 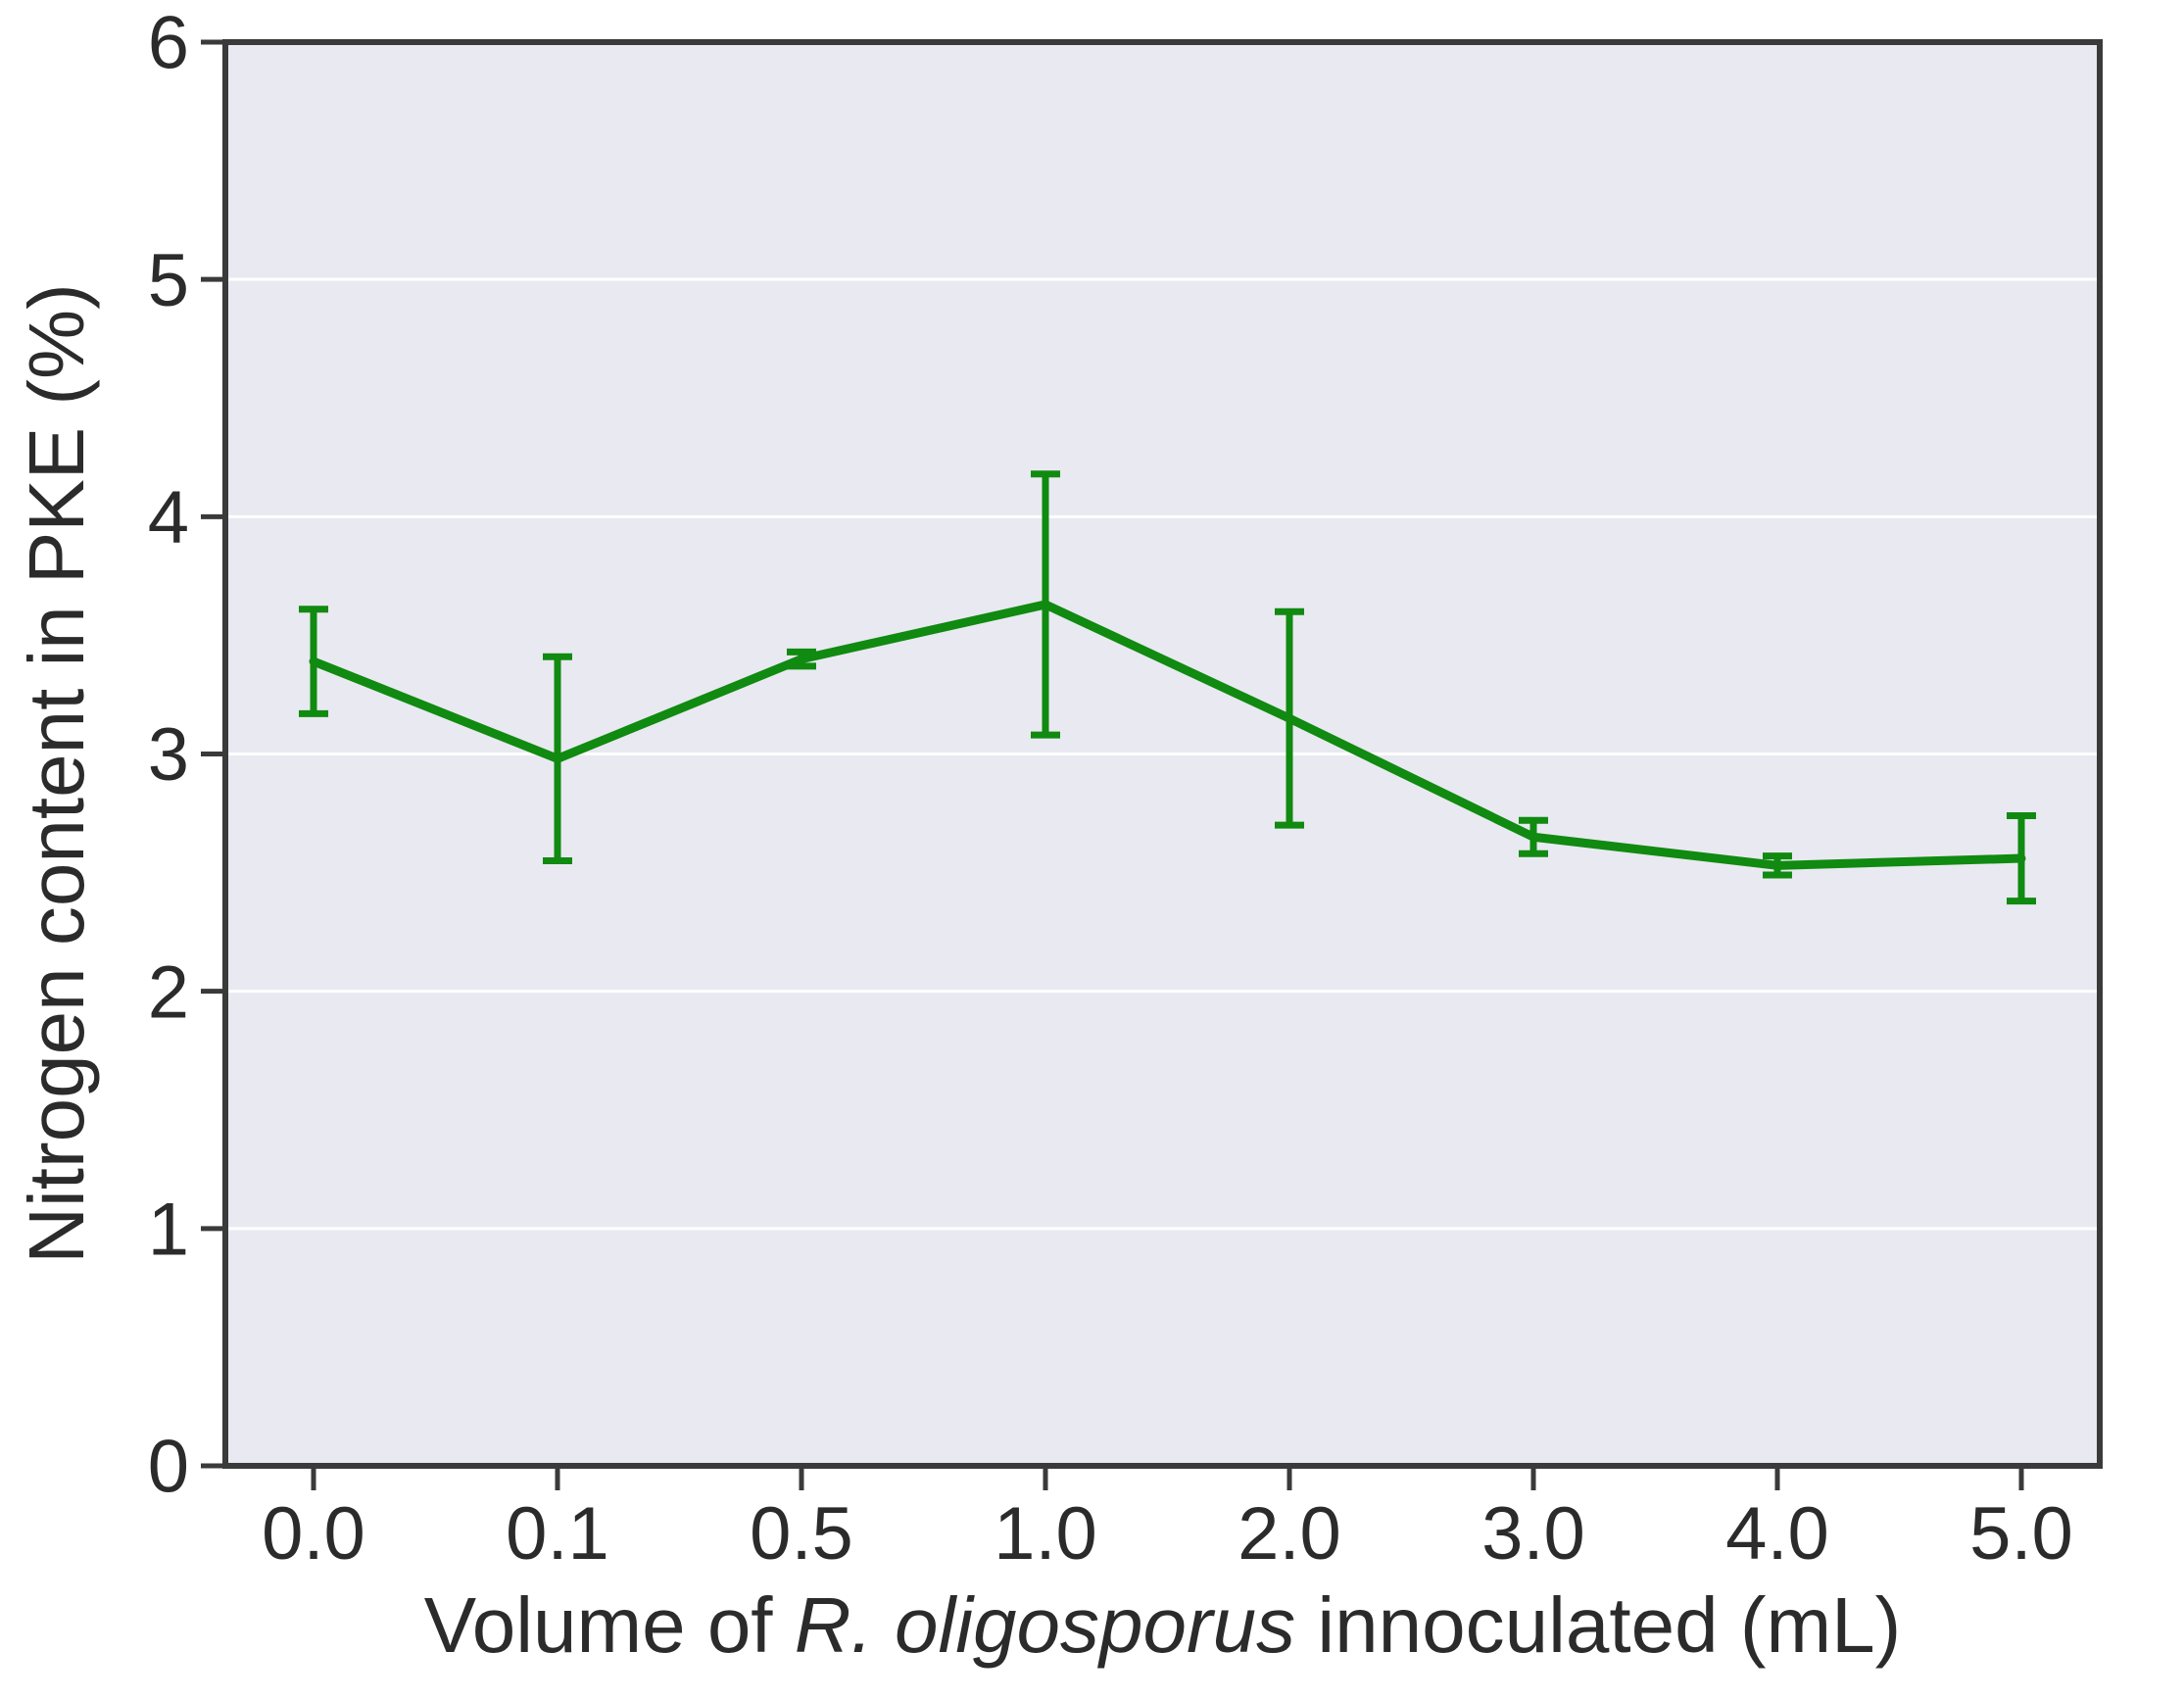 What do you see at coordinates (557, 1534) in the screenshot?
I see `x-tick-label-0.1: 0.1` at bounding box center [557, 1534].